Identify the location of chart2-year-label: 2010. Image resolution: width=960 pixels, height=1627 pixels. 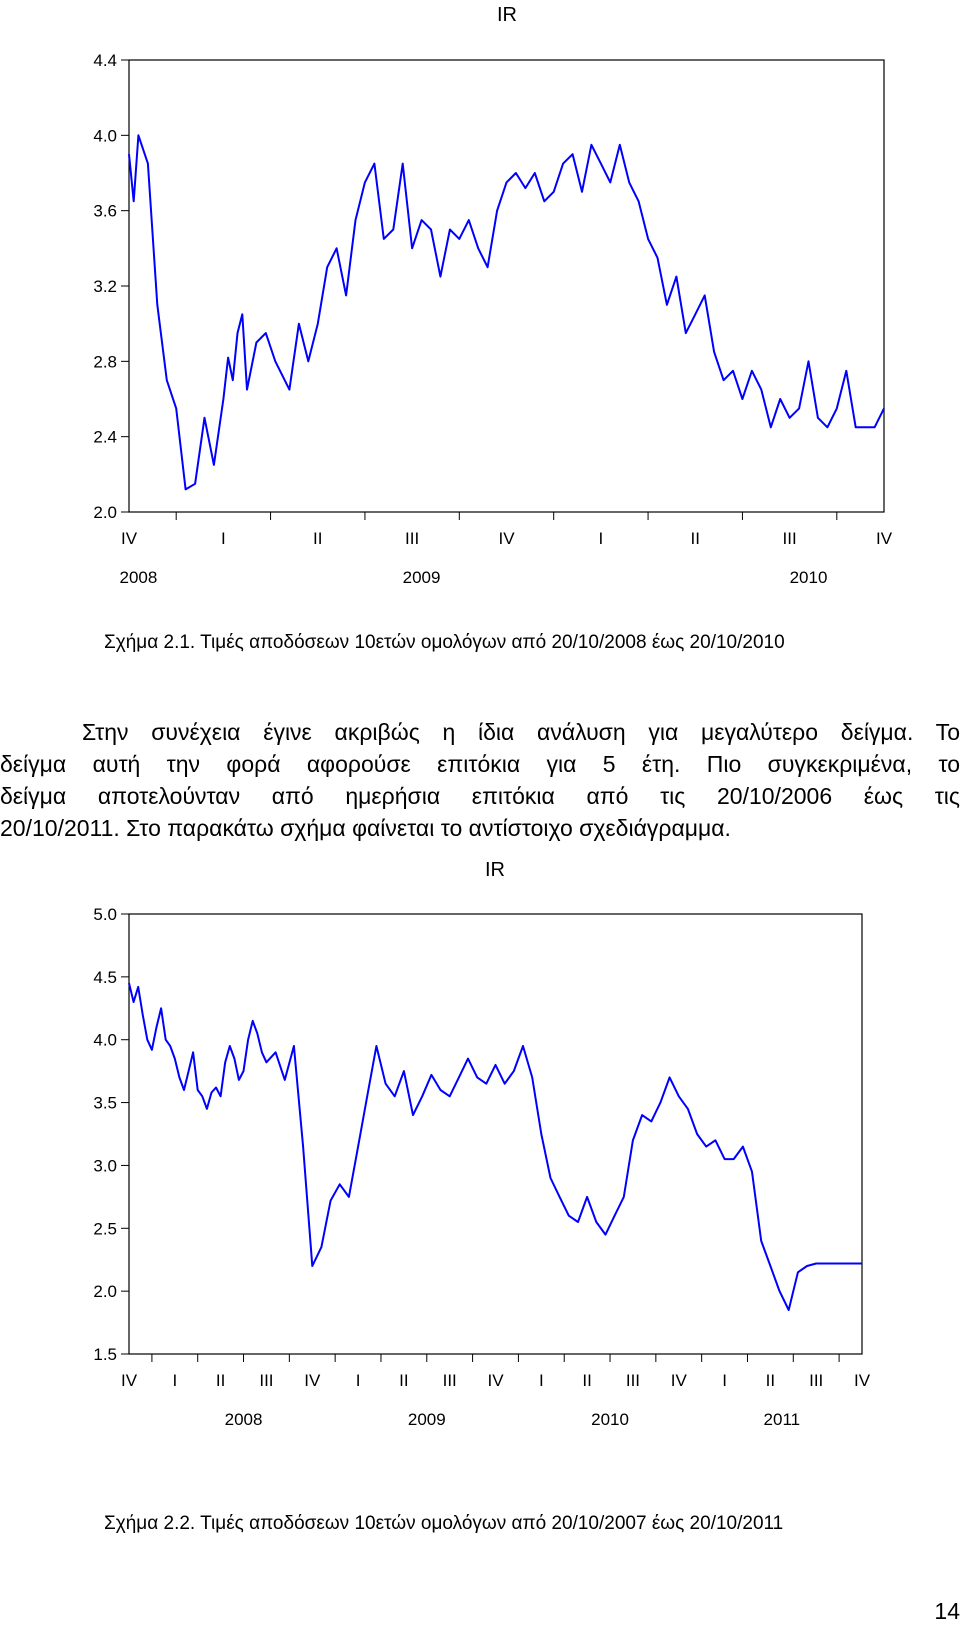
(610, 1419).